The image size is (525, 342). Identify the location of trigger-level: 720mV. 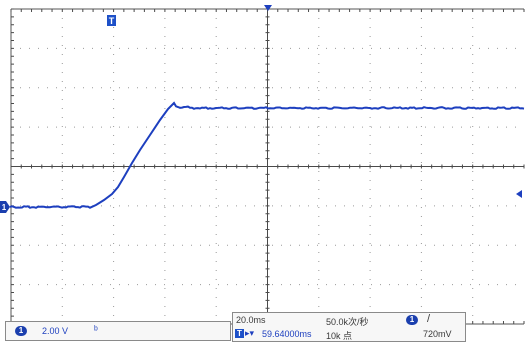
(437, 334).